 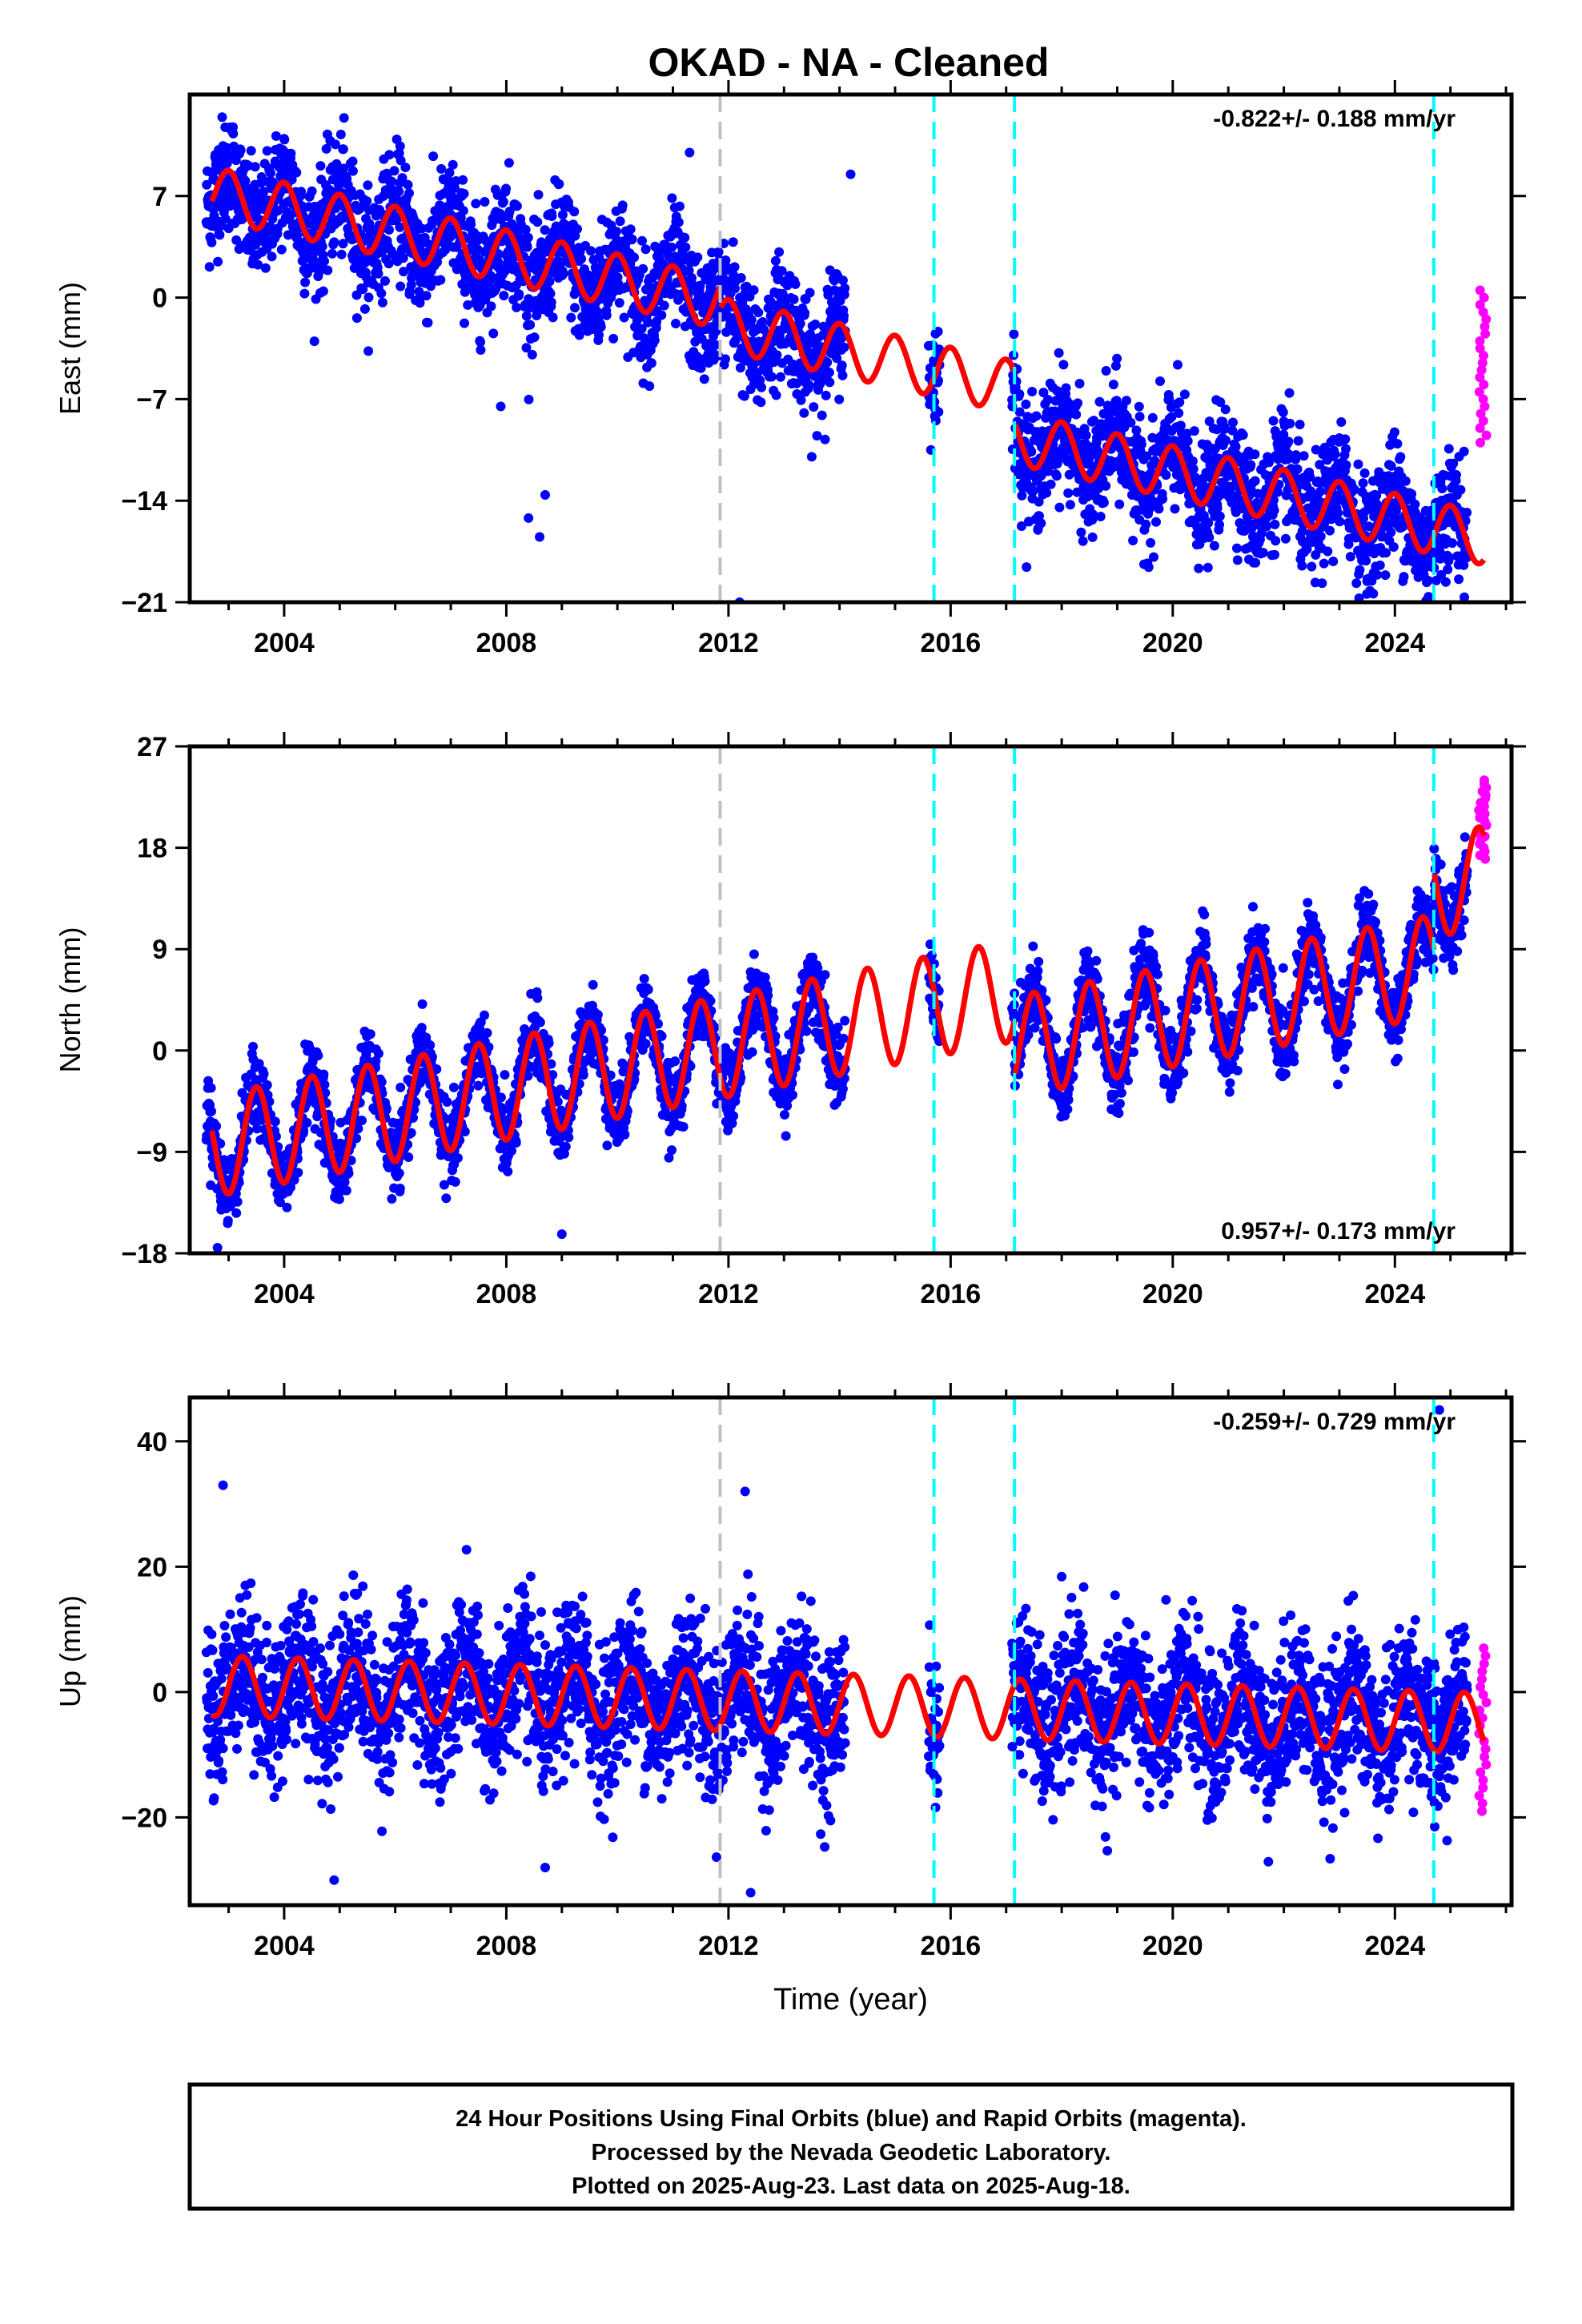 I want to click on rapid-orbit-point, so click(x=1480, y=290).